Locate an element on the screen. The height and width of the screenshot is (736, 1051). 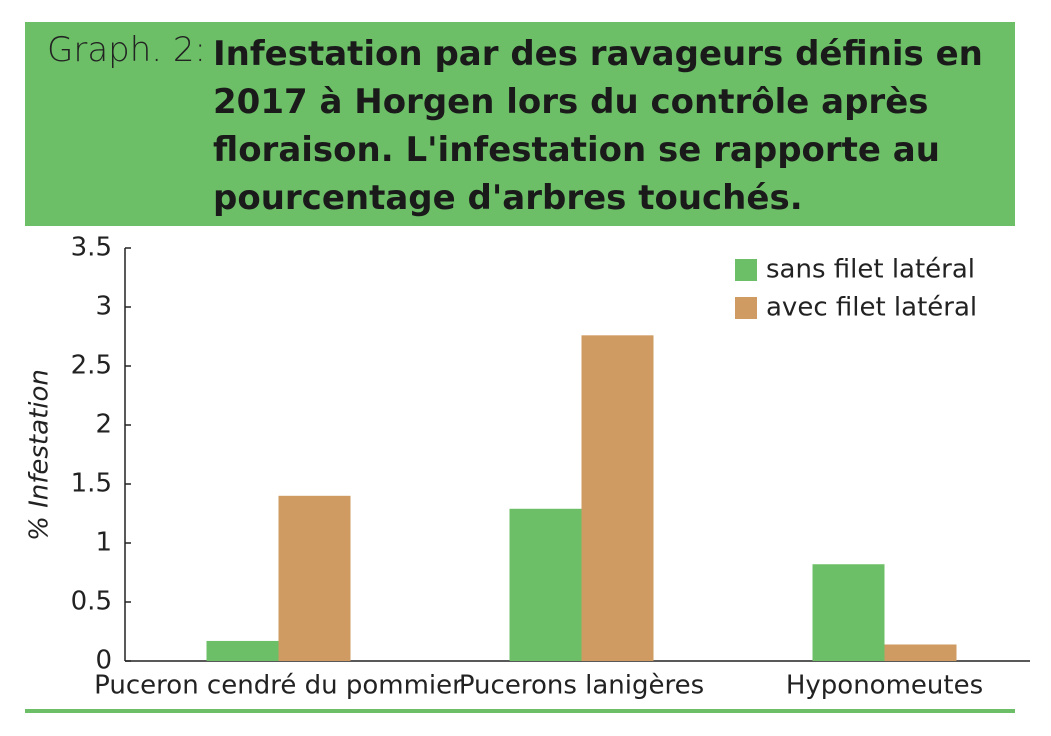
figure-label: Graph. 2: is located at coordinates (126, 50).